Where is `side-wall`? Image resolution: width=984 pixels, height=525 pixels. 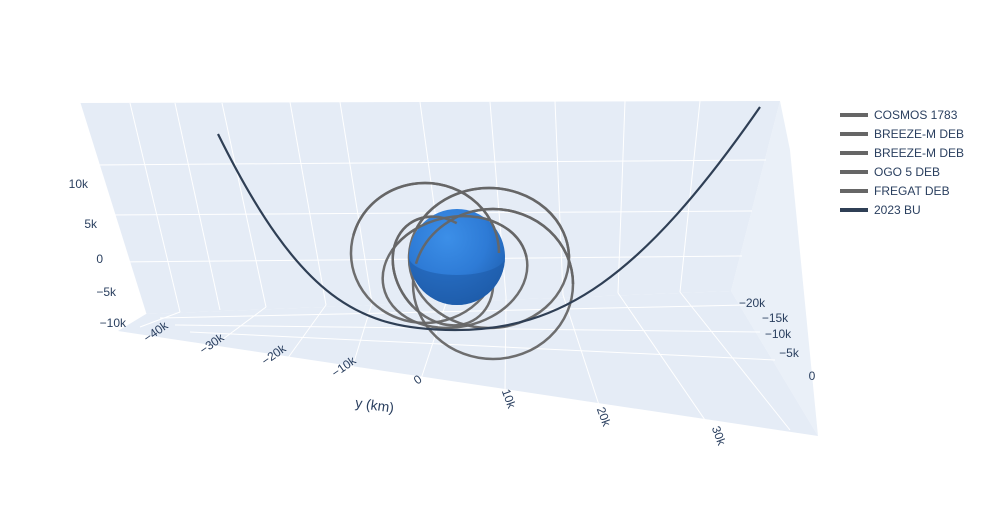
side-wall is located at coordinates (774, 268).